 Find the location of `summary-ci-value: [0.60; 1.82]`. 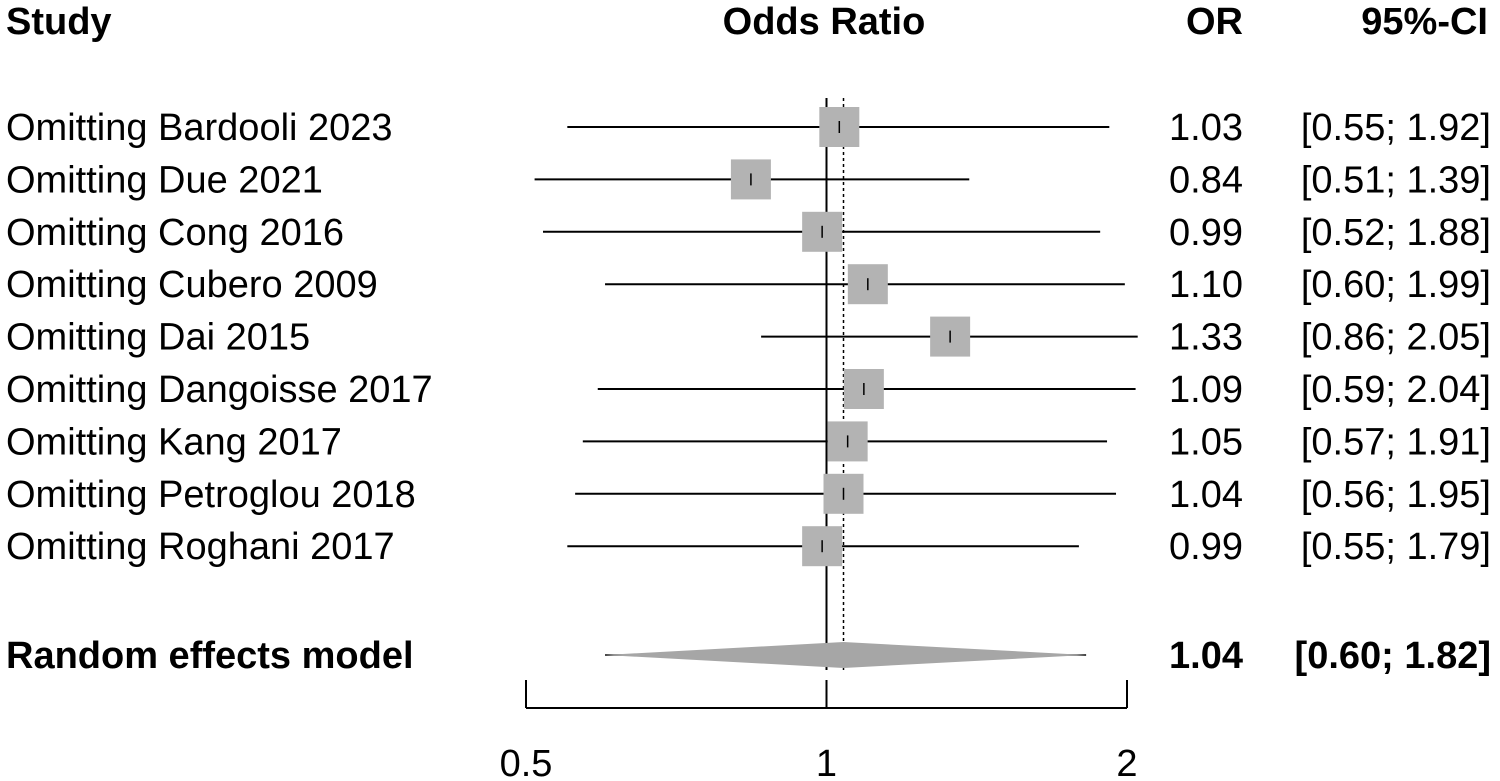

summary-ci-value: [0.60; 1.82] is located at coordinates (1393, 656).